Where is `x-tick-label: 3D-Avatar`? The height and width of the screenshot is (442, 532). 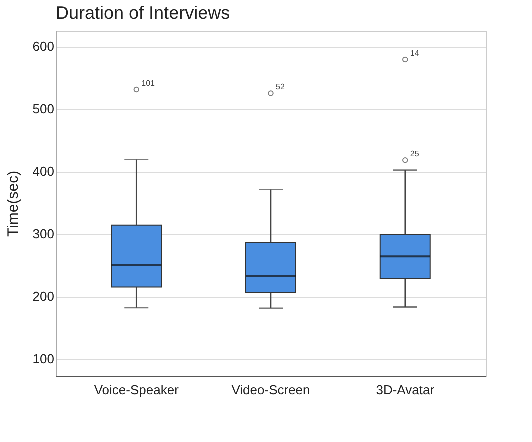
x-tick-label: 3D-Avatar is located at coordinates (406, 390).